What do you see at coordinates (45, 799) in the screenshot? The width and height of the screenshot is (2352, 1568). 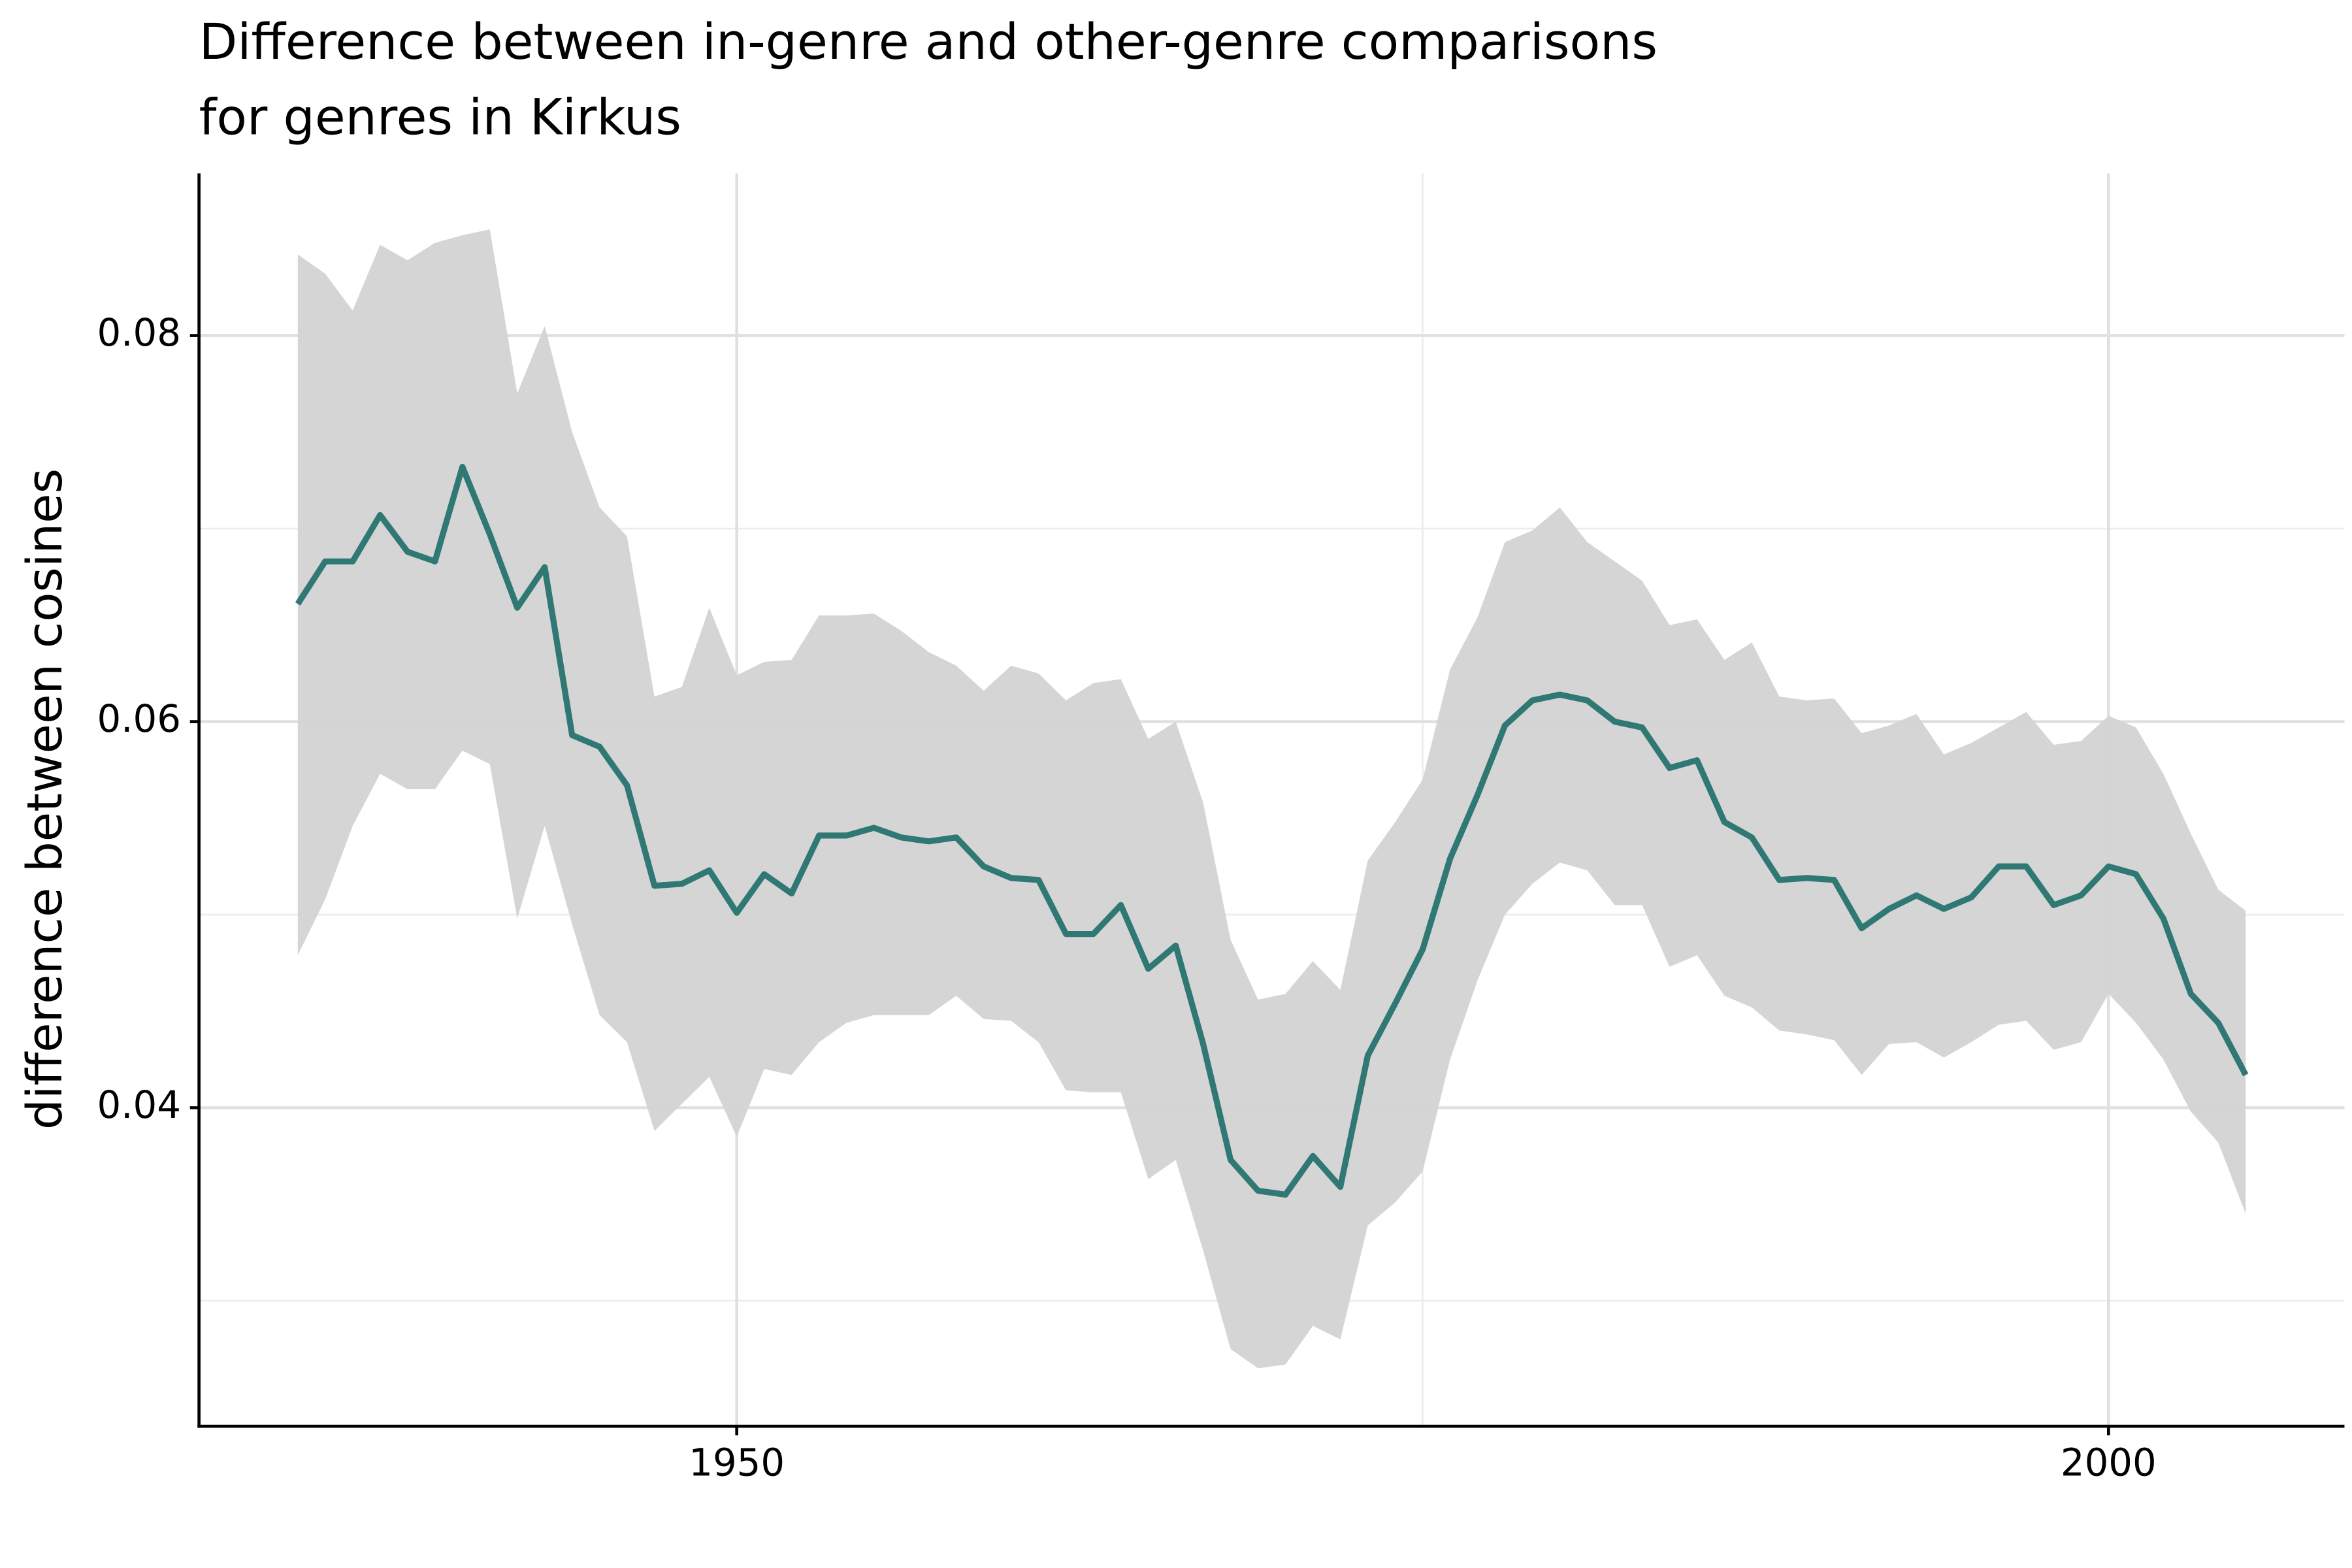 I see `y-axis-label: difference between cosines` at bounding box center [45, 799].